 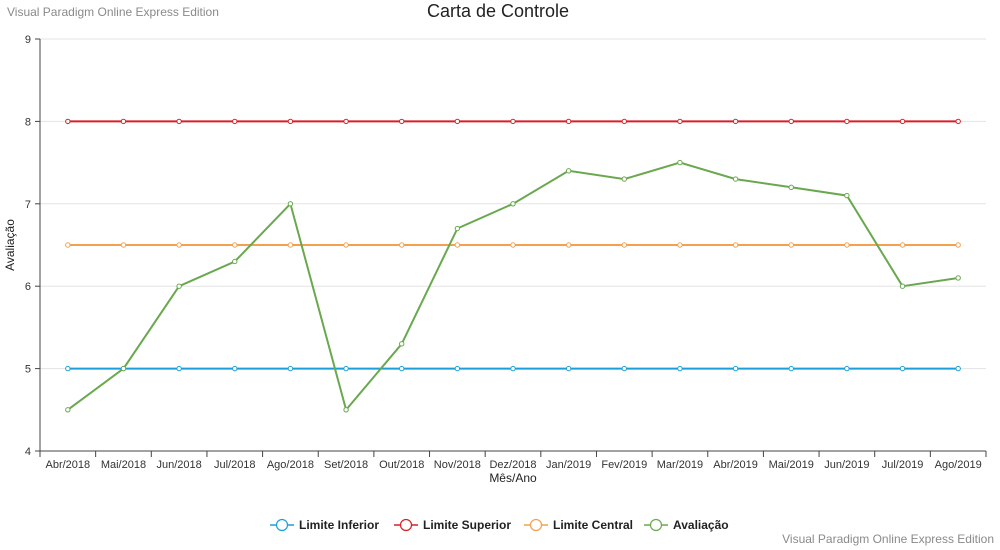 What do you see at coordinates (28, 40) in the screenshot?
I see `y-tick-label: 9` at bounding box center [28, 40].